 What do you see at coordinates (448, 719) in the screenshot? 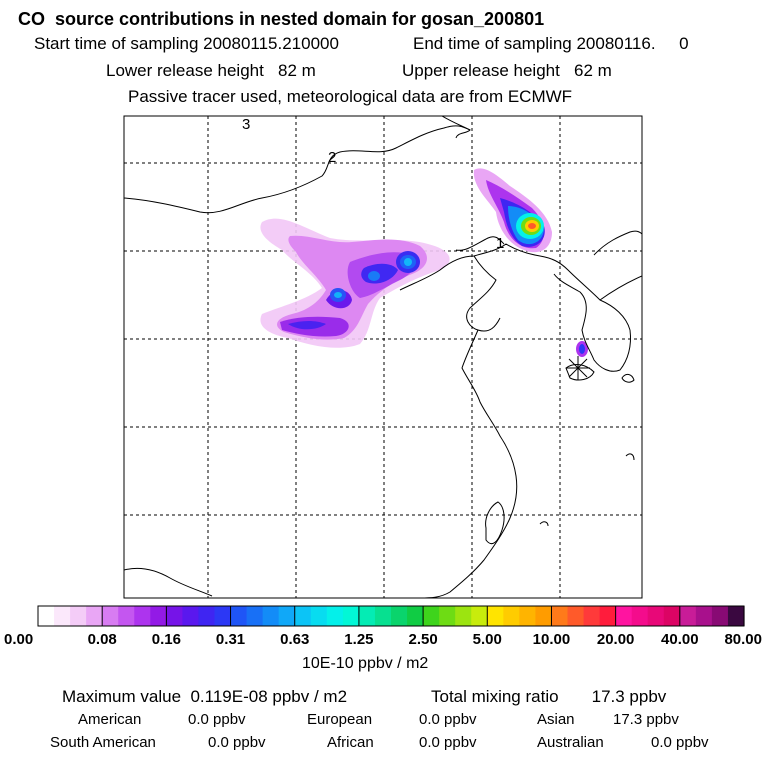
I see `european-value: 0.0 ppbv` at bounding box center [448, 719].